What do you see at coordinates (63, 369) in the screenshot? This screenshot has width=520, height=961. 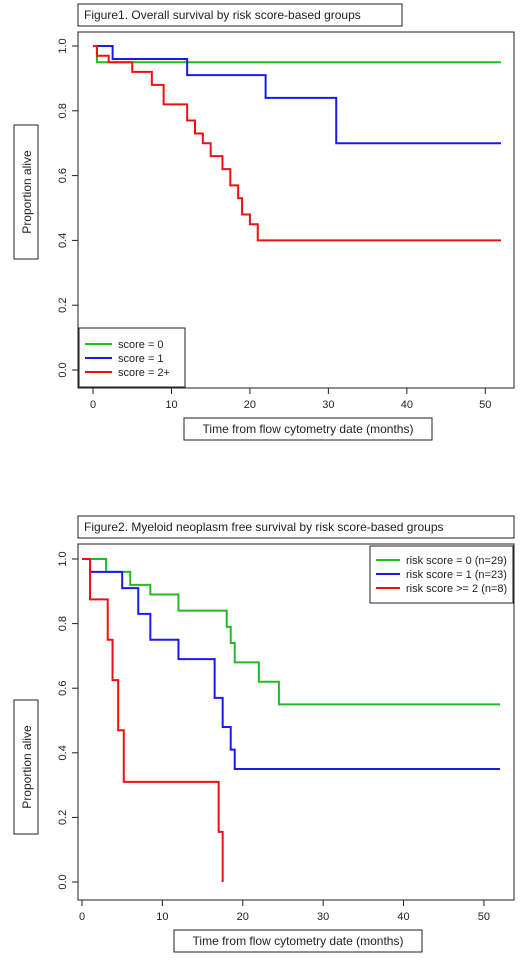 I see `figure1-ytick-label: 0.0` at bounding box center [63, 369].